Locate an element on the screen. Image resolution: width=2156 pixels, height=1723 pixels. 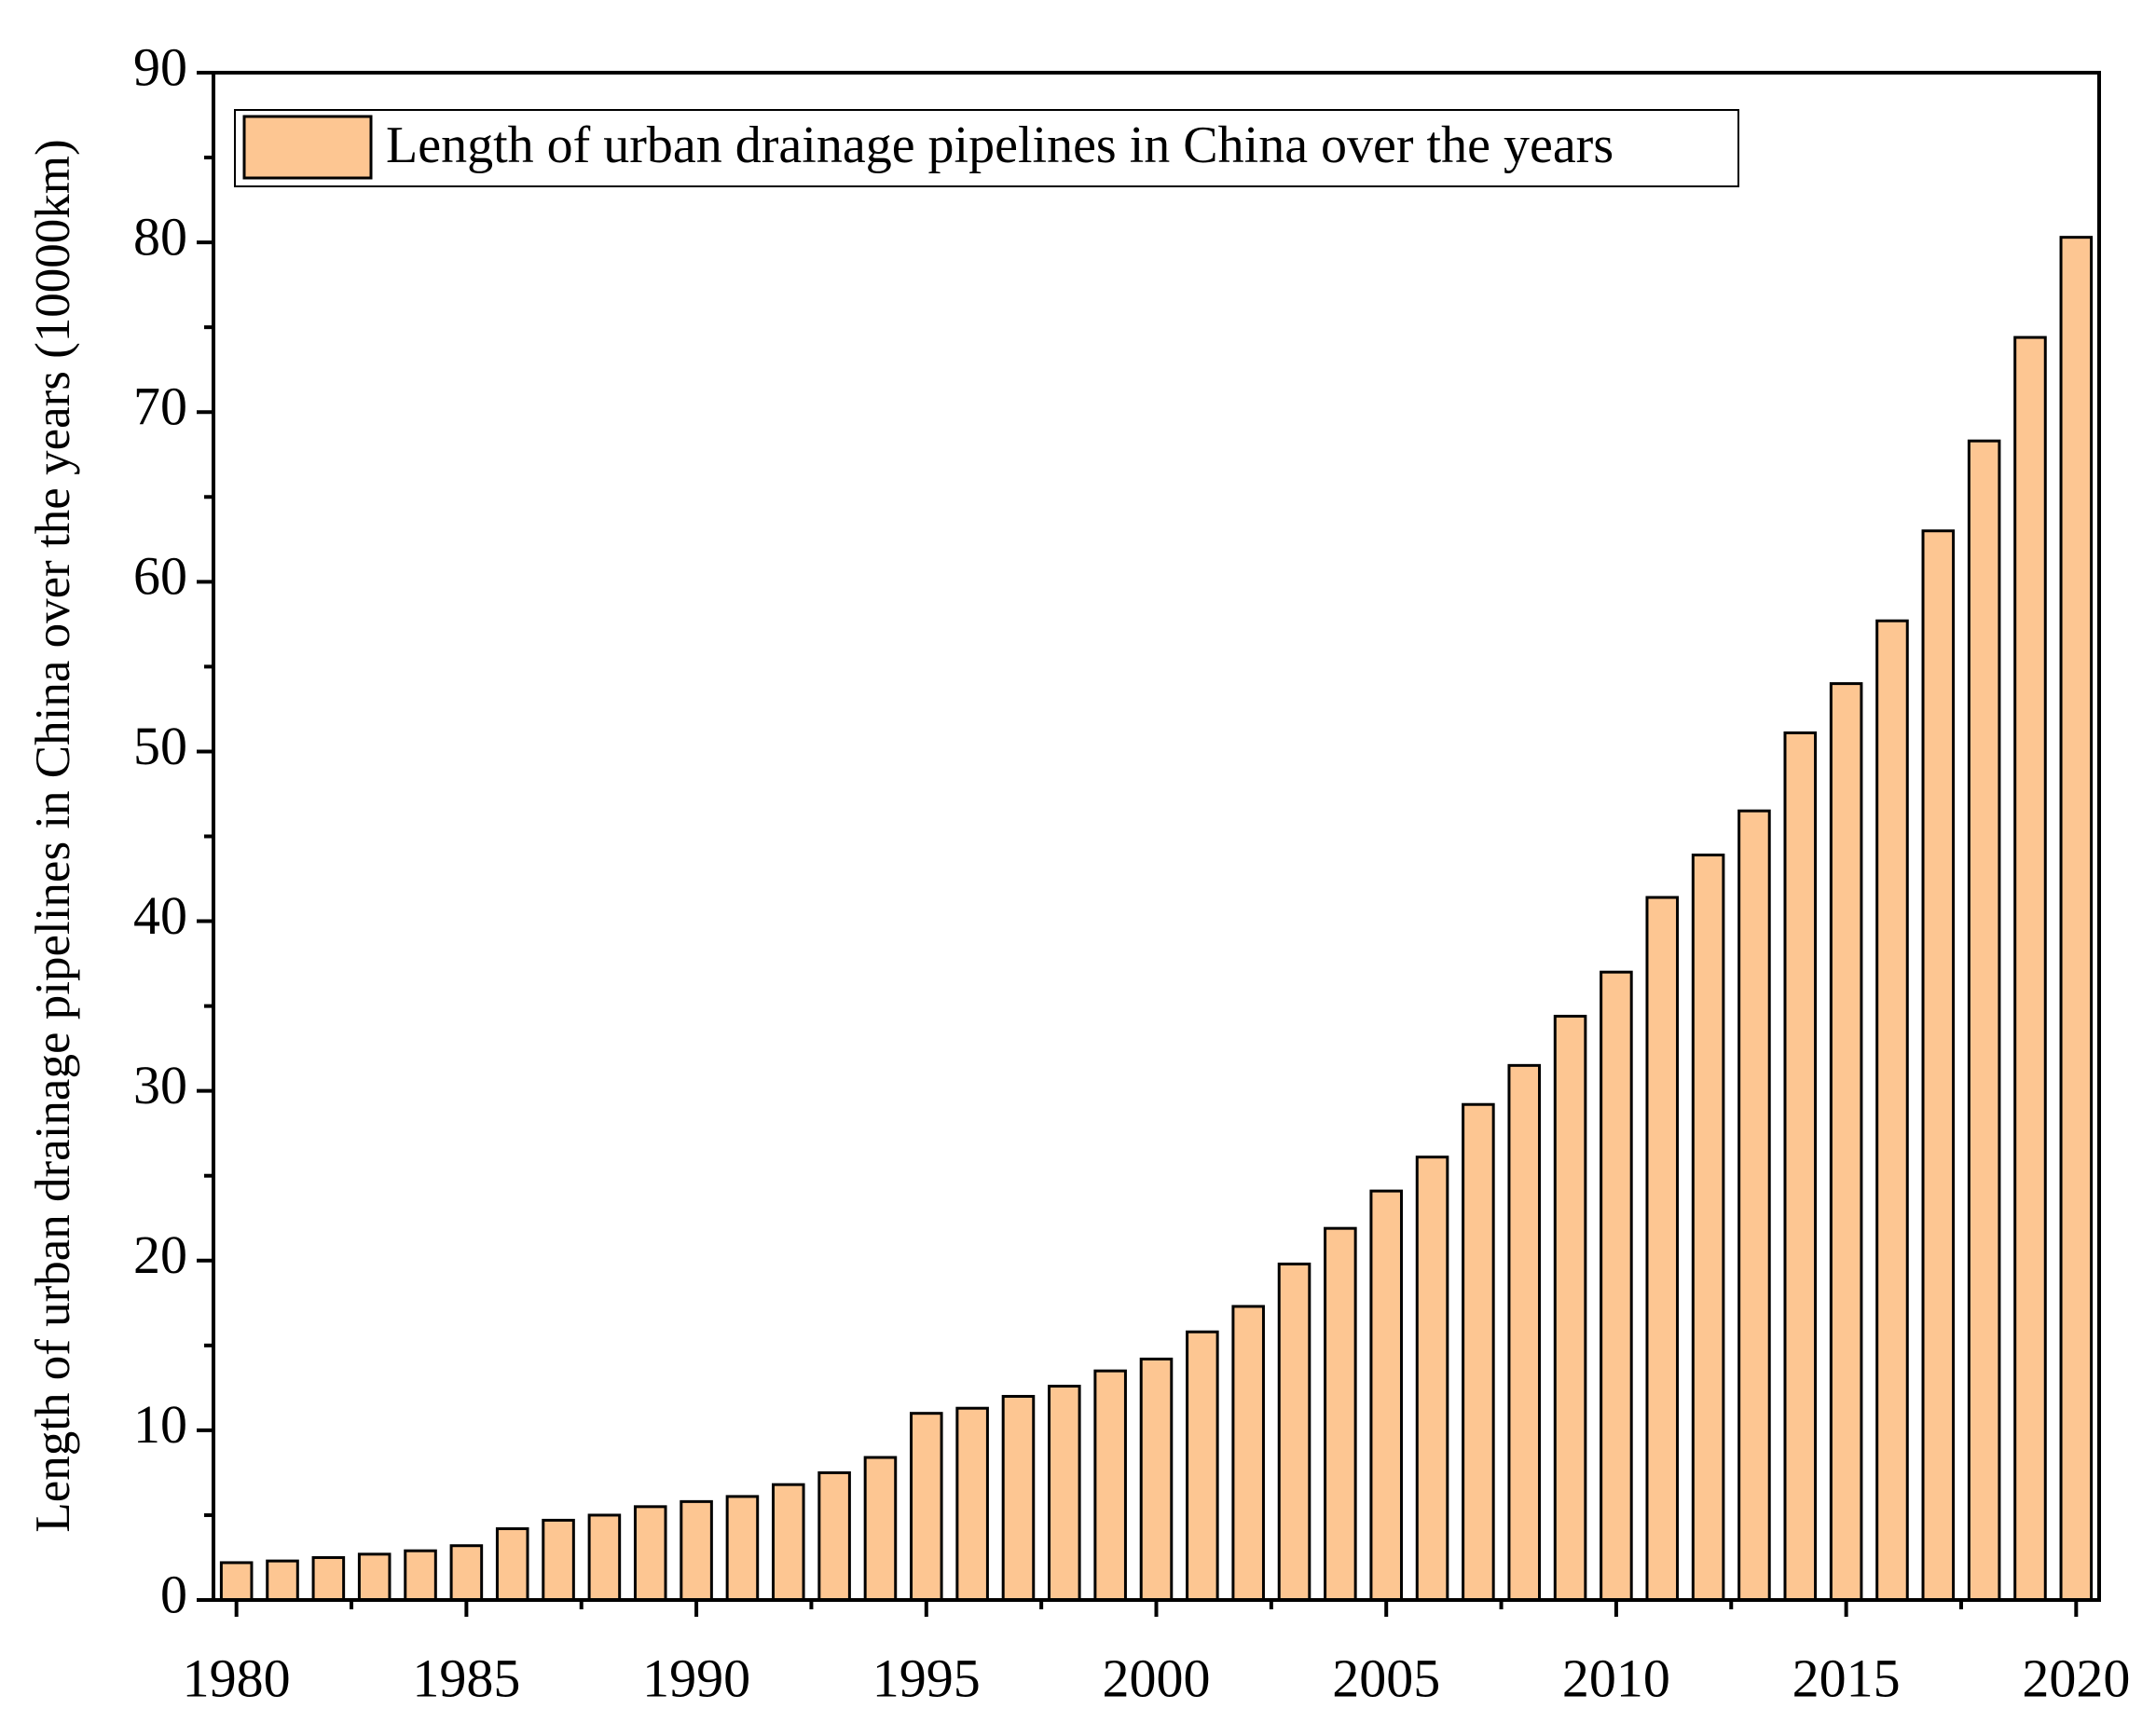
x-tick-label: 1990 is located at coordinates (696, 1678).